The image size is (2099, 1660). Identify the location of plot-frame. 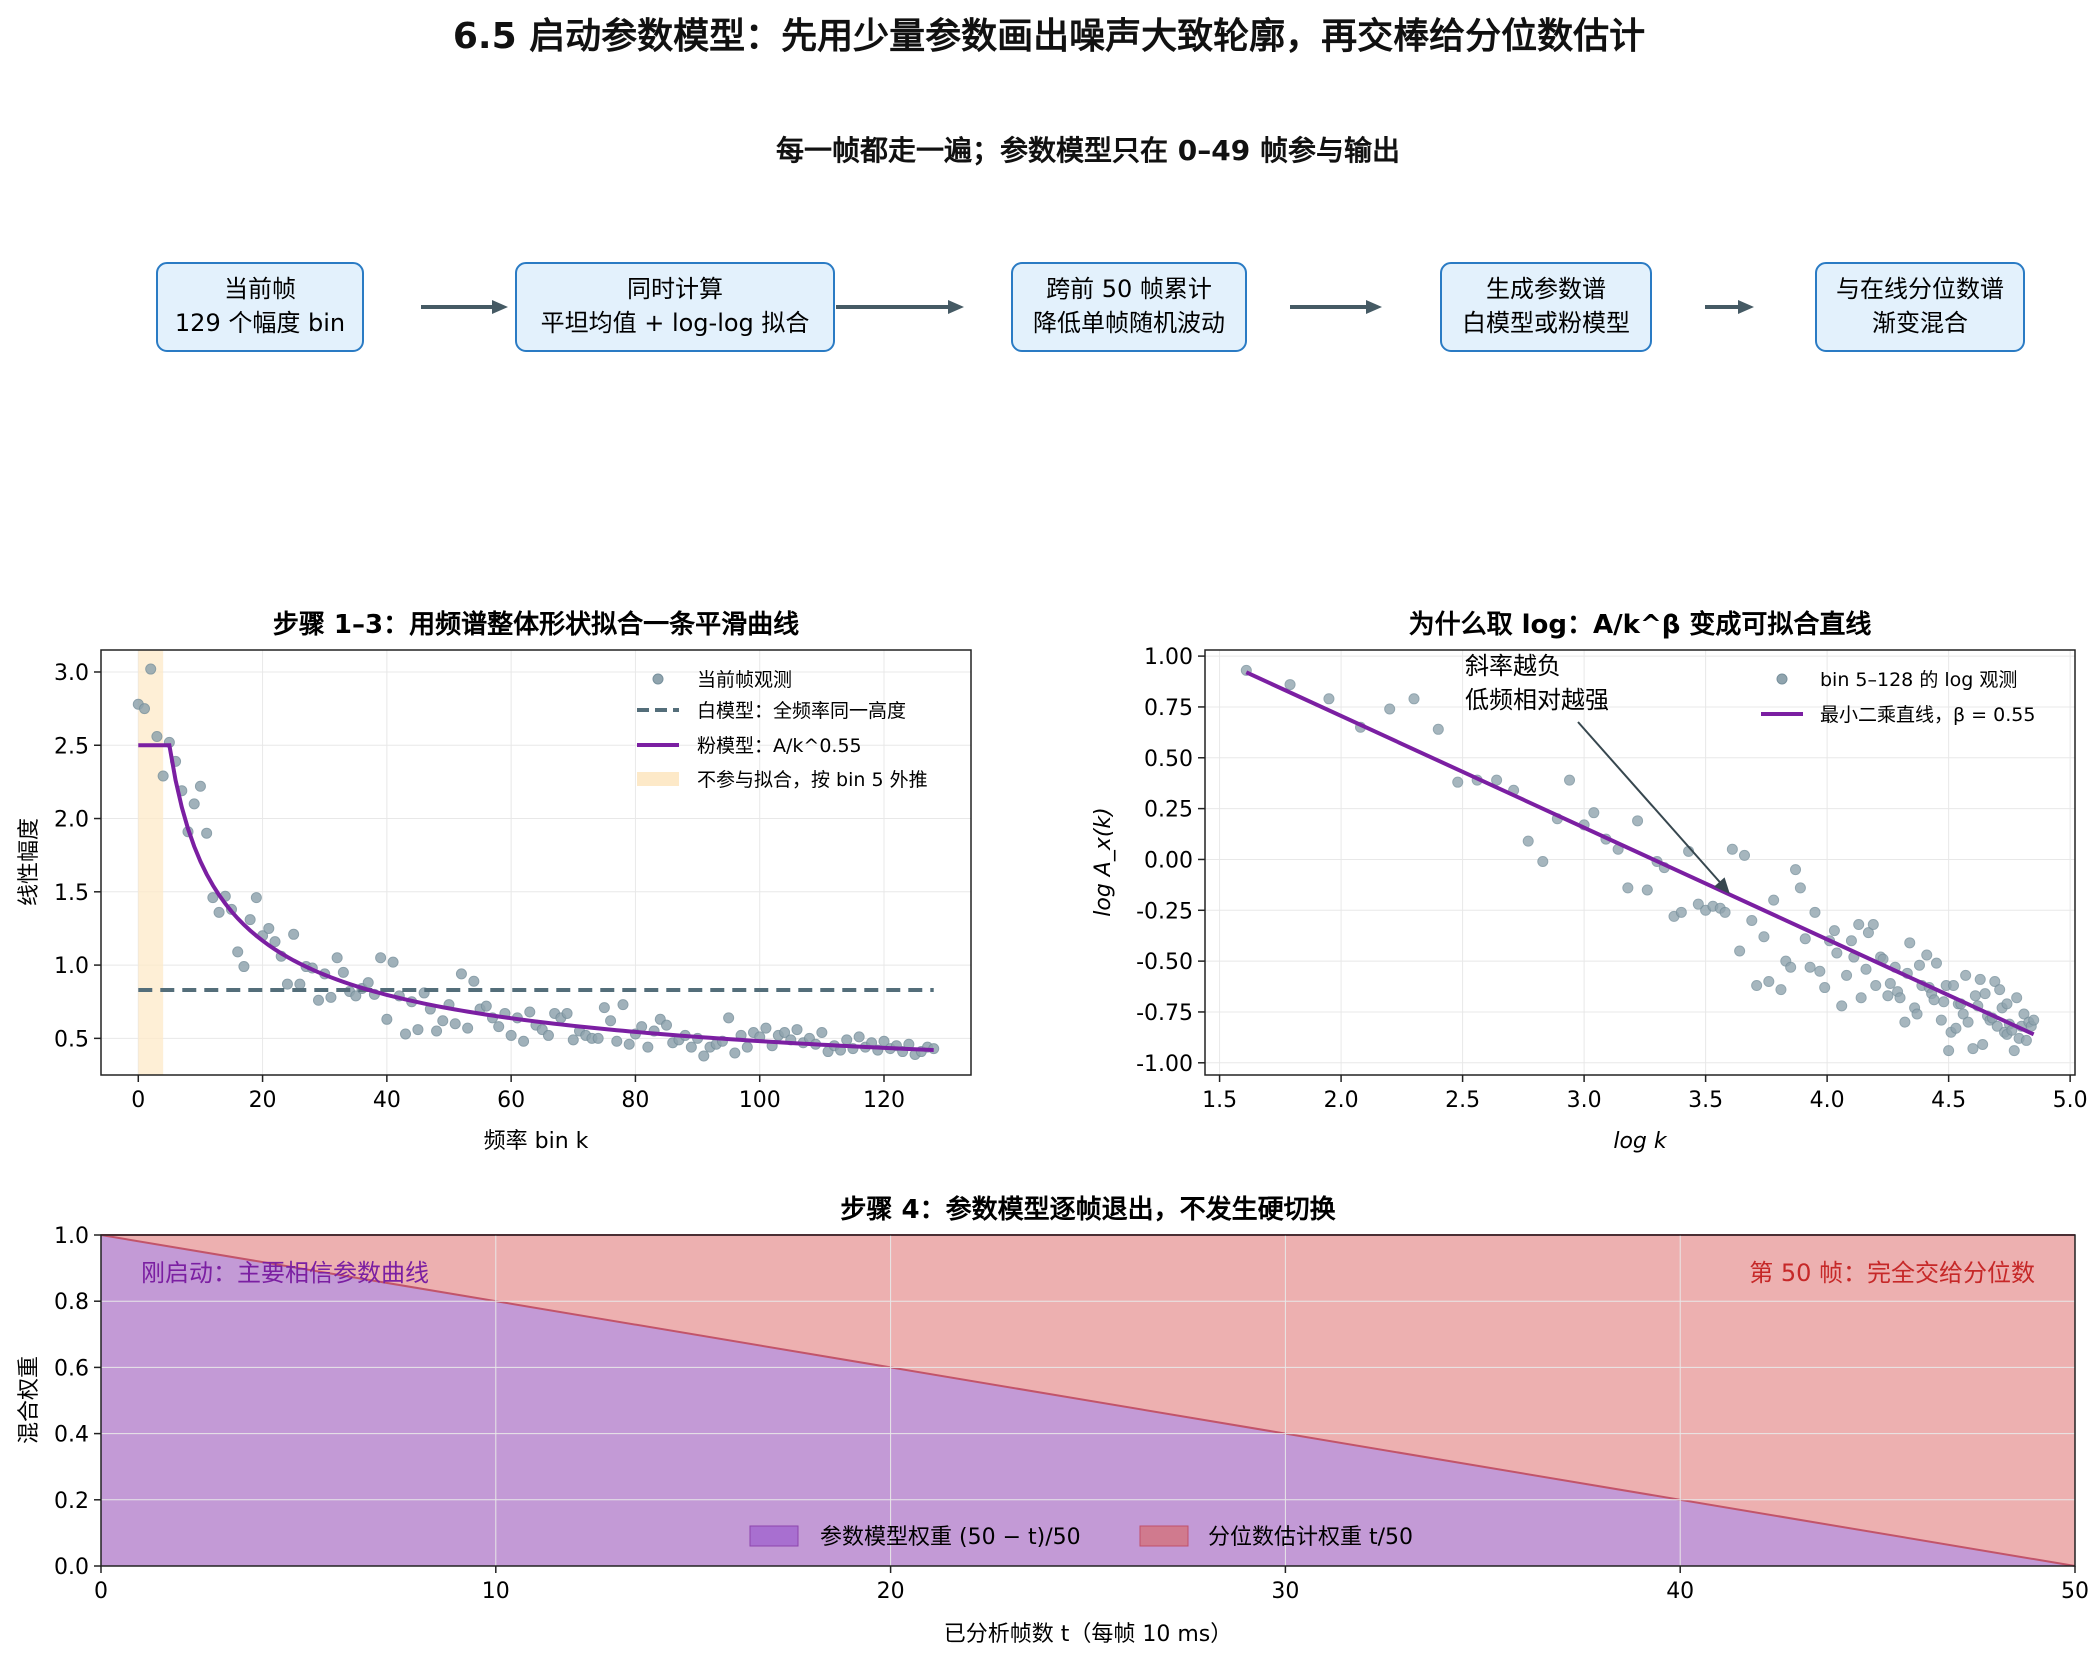
(536, 862).